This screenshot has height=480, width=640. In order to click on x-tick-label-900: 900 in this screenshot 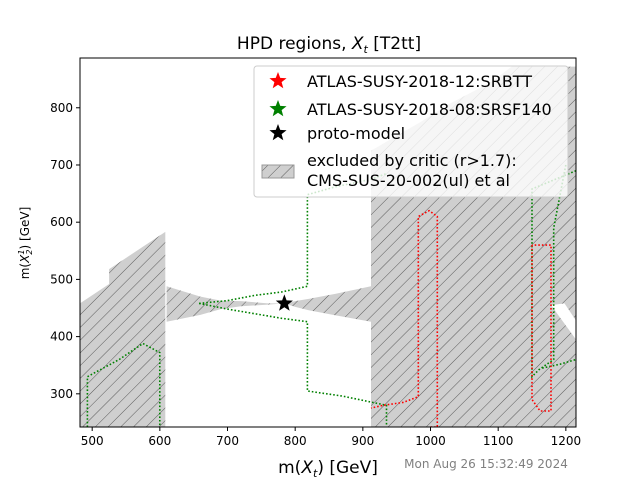, I will do `click(362, 441)`.